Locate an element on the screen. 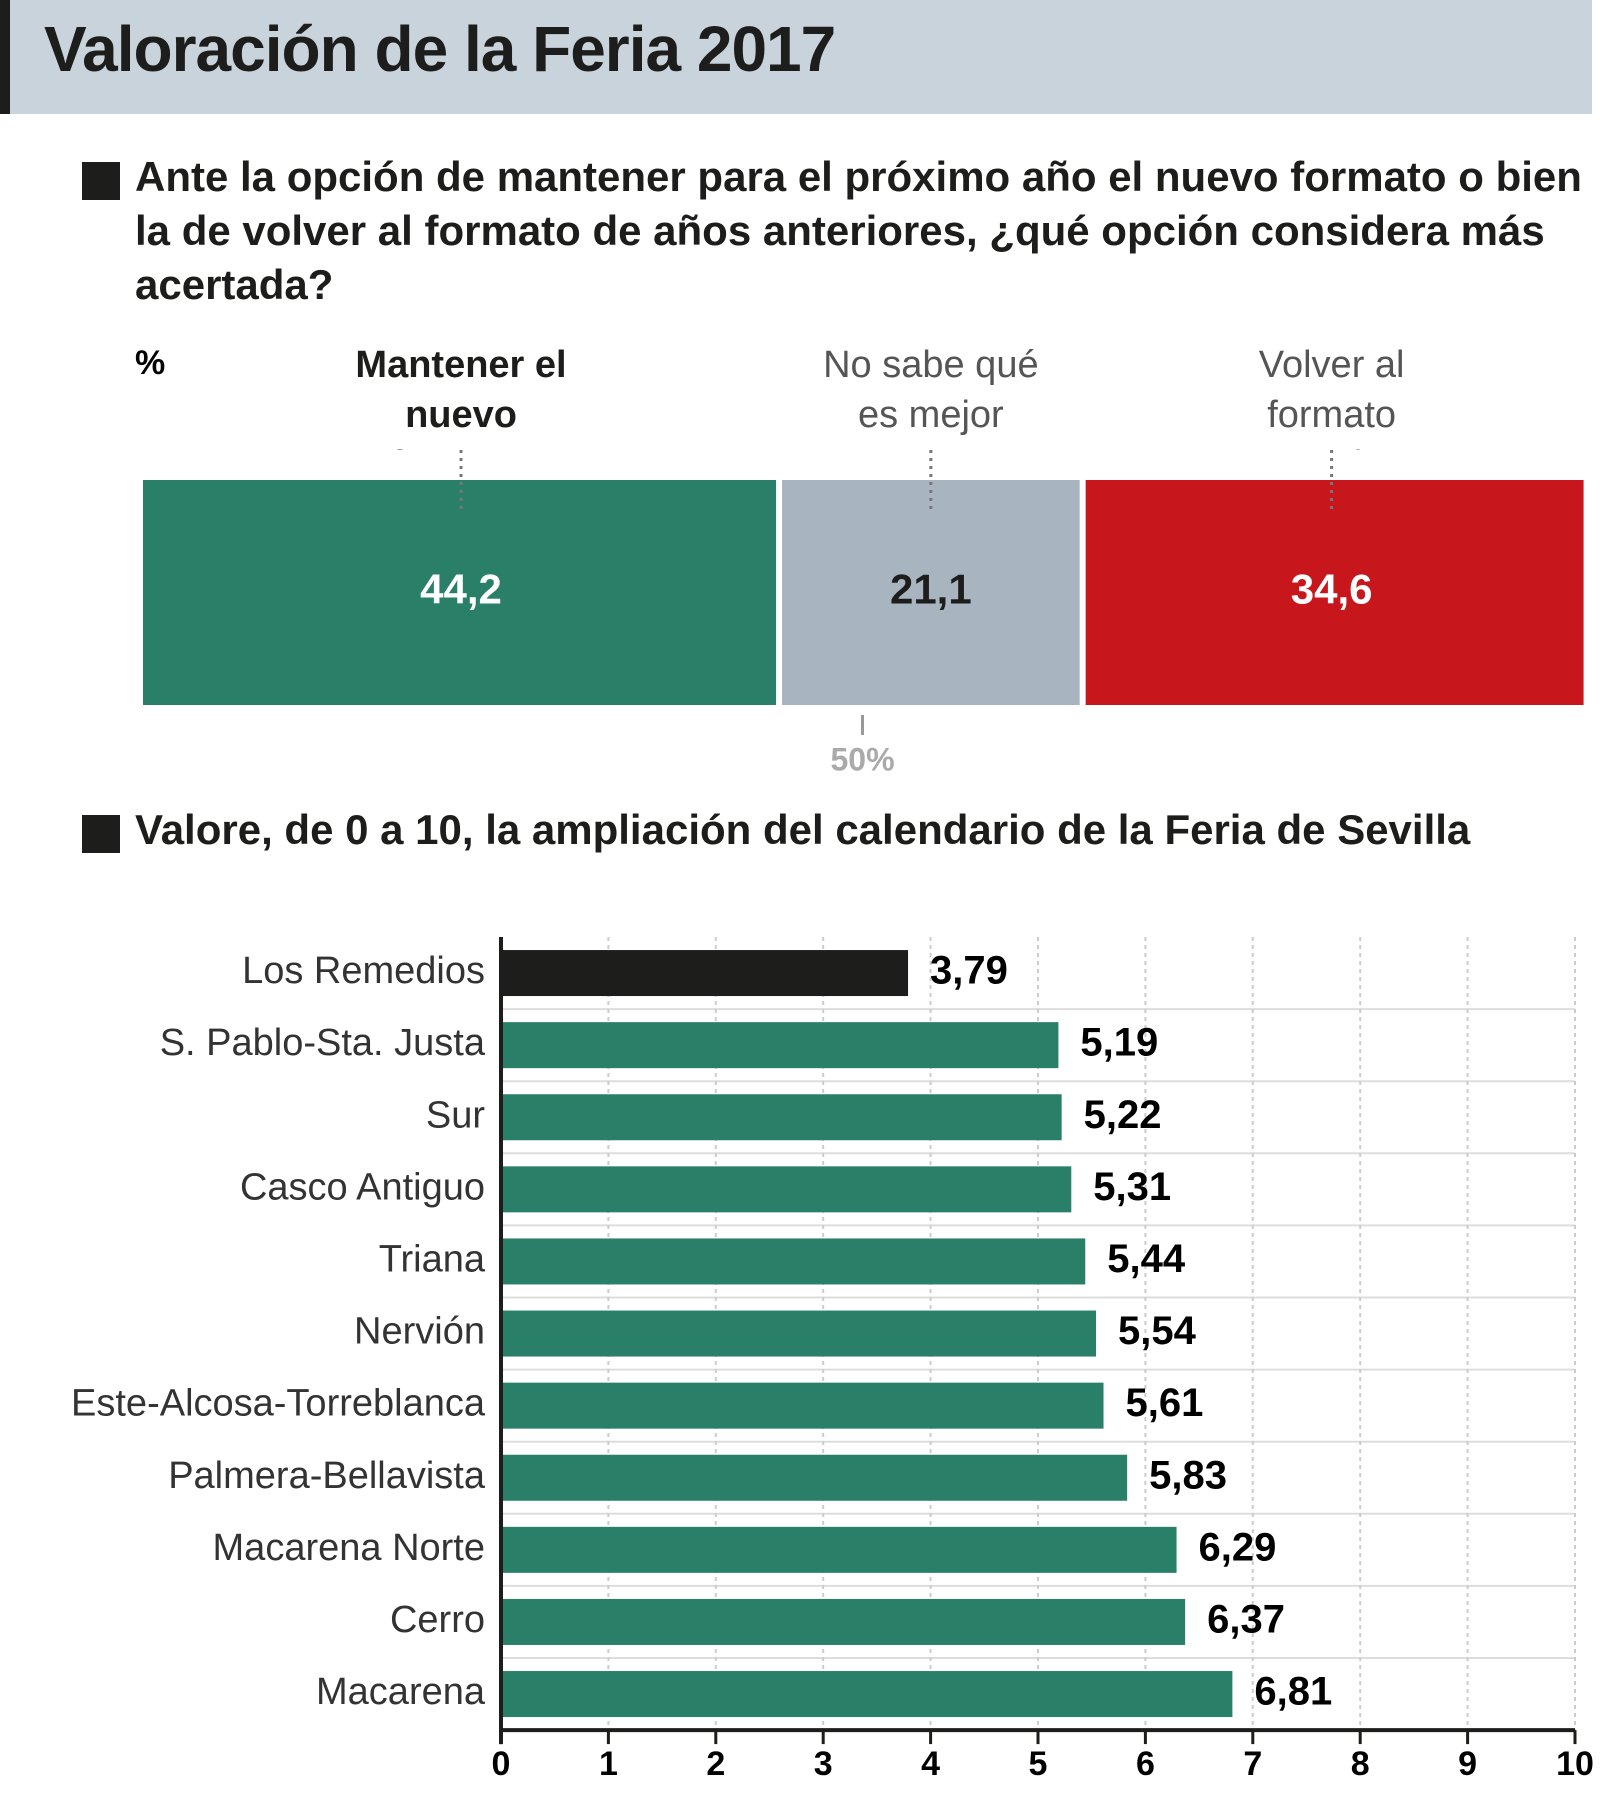 This screenshot has width=1600, height=1805. unit-label: % is located at coordinates (150, 363).